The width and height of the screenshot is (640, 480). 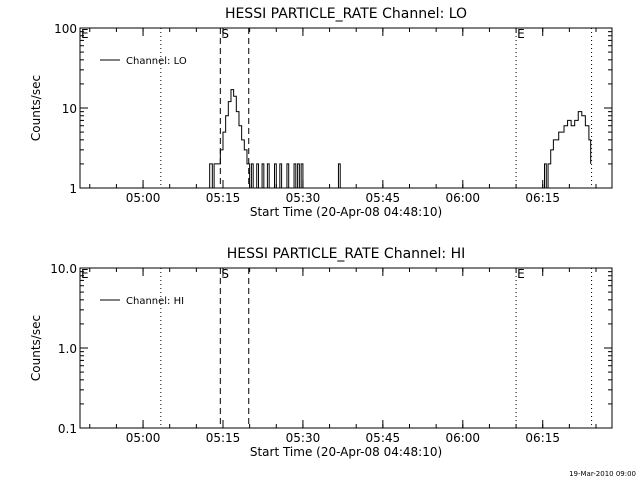 I want to click on series-line, so click(x=399, y=139).